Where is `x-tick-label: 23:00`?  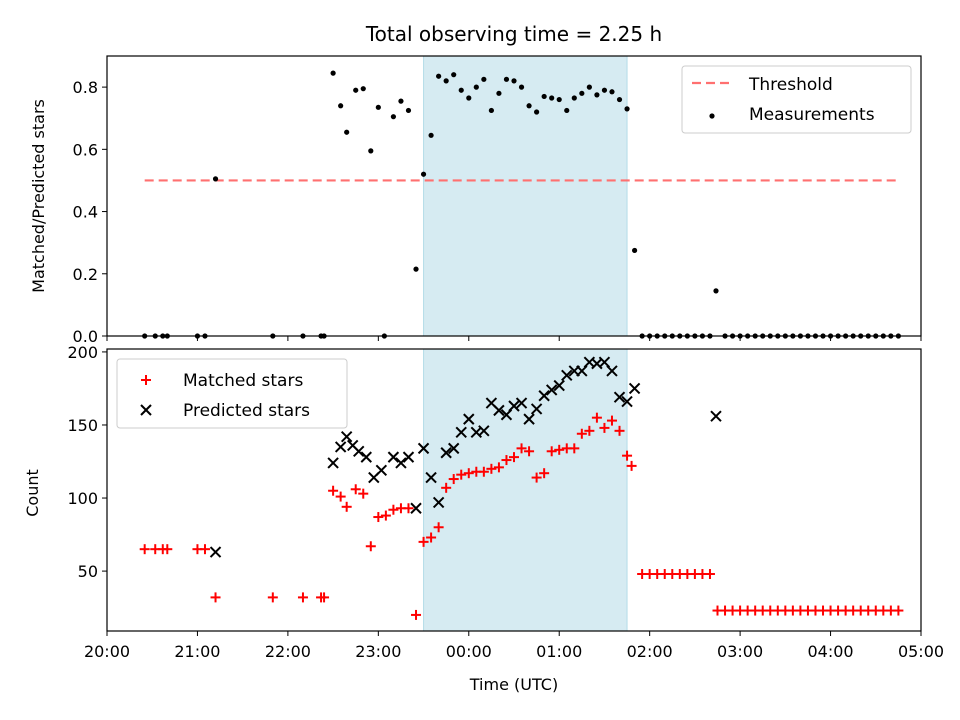
x-tick-label: 23:00 is located at coordinates (378, 651).